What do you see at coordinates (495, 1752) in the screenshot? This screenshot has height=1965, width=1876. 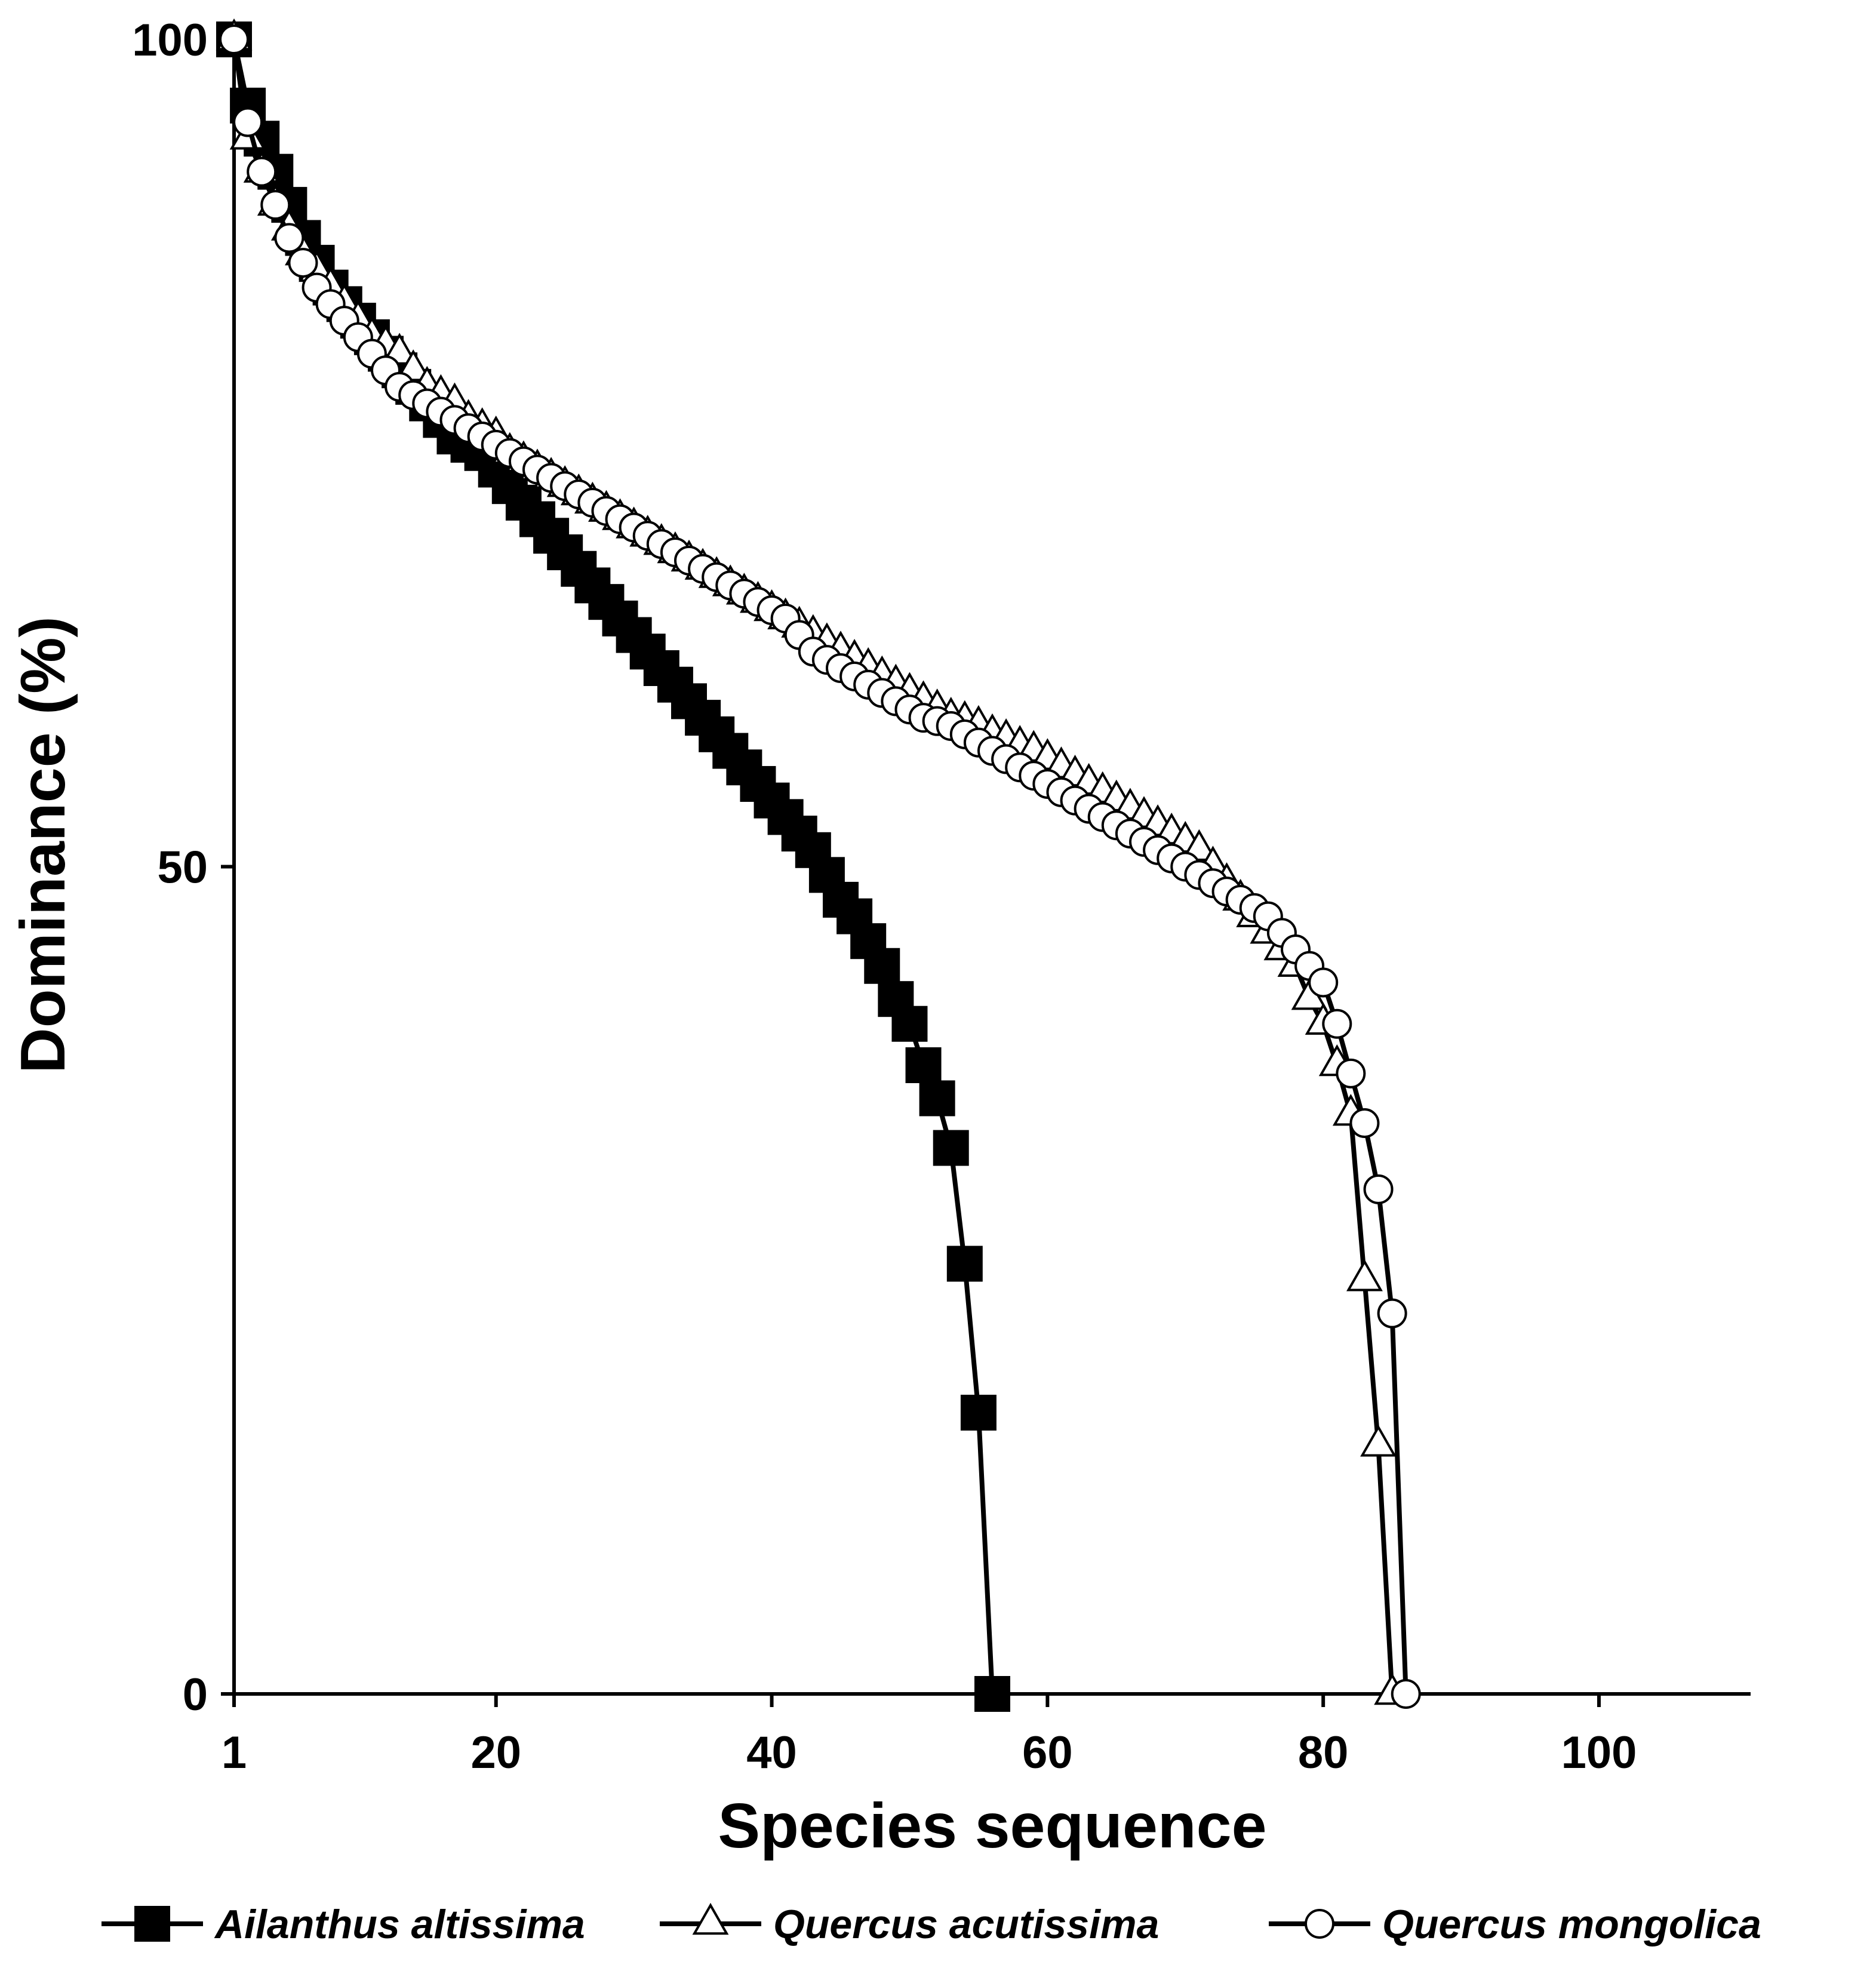 I see `x-tick-label: 20` at bounding box center [495, 1752].